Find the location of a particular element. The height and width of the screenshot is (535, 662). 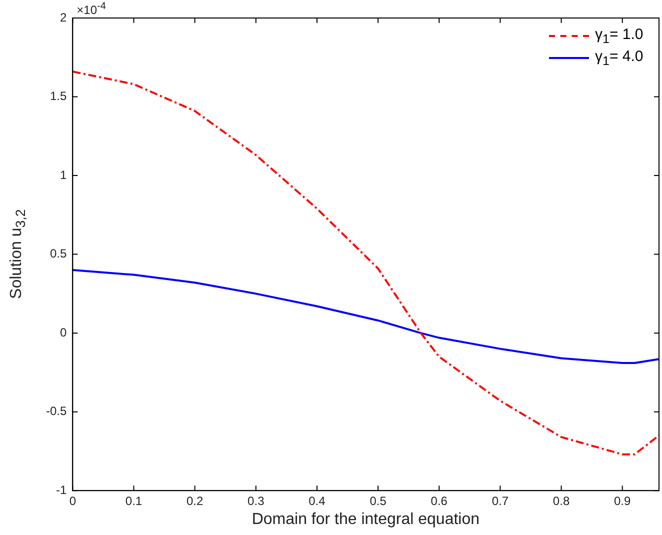

x-tick-label: 0.7 is located at coordinates (500, 501).